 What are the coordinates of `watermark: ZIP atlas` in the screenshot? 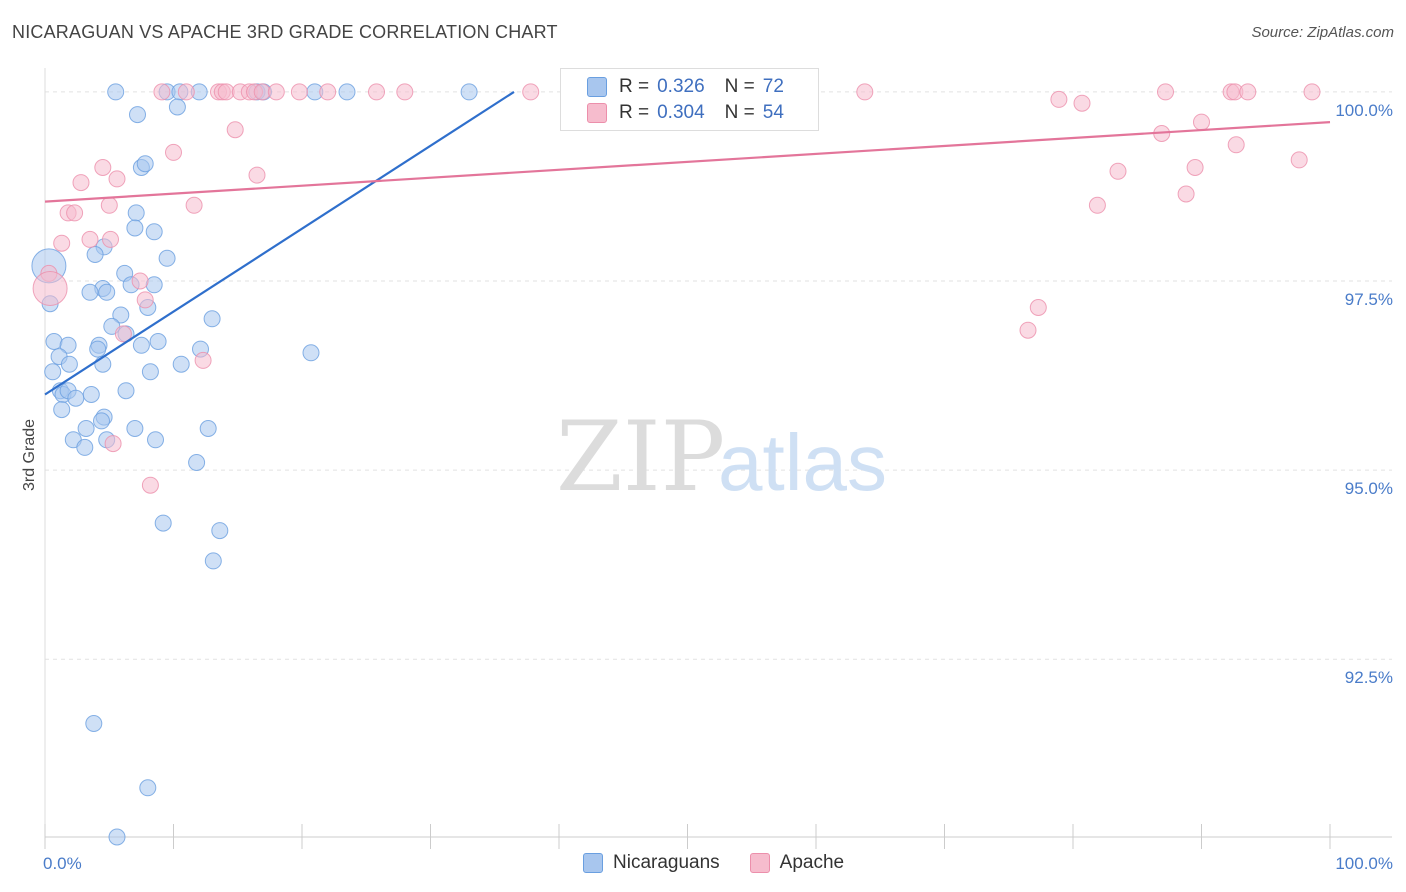 It's located at (721, 457).